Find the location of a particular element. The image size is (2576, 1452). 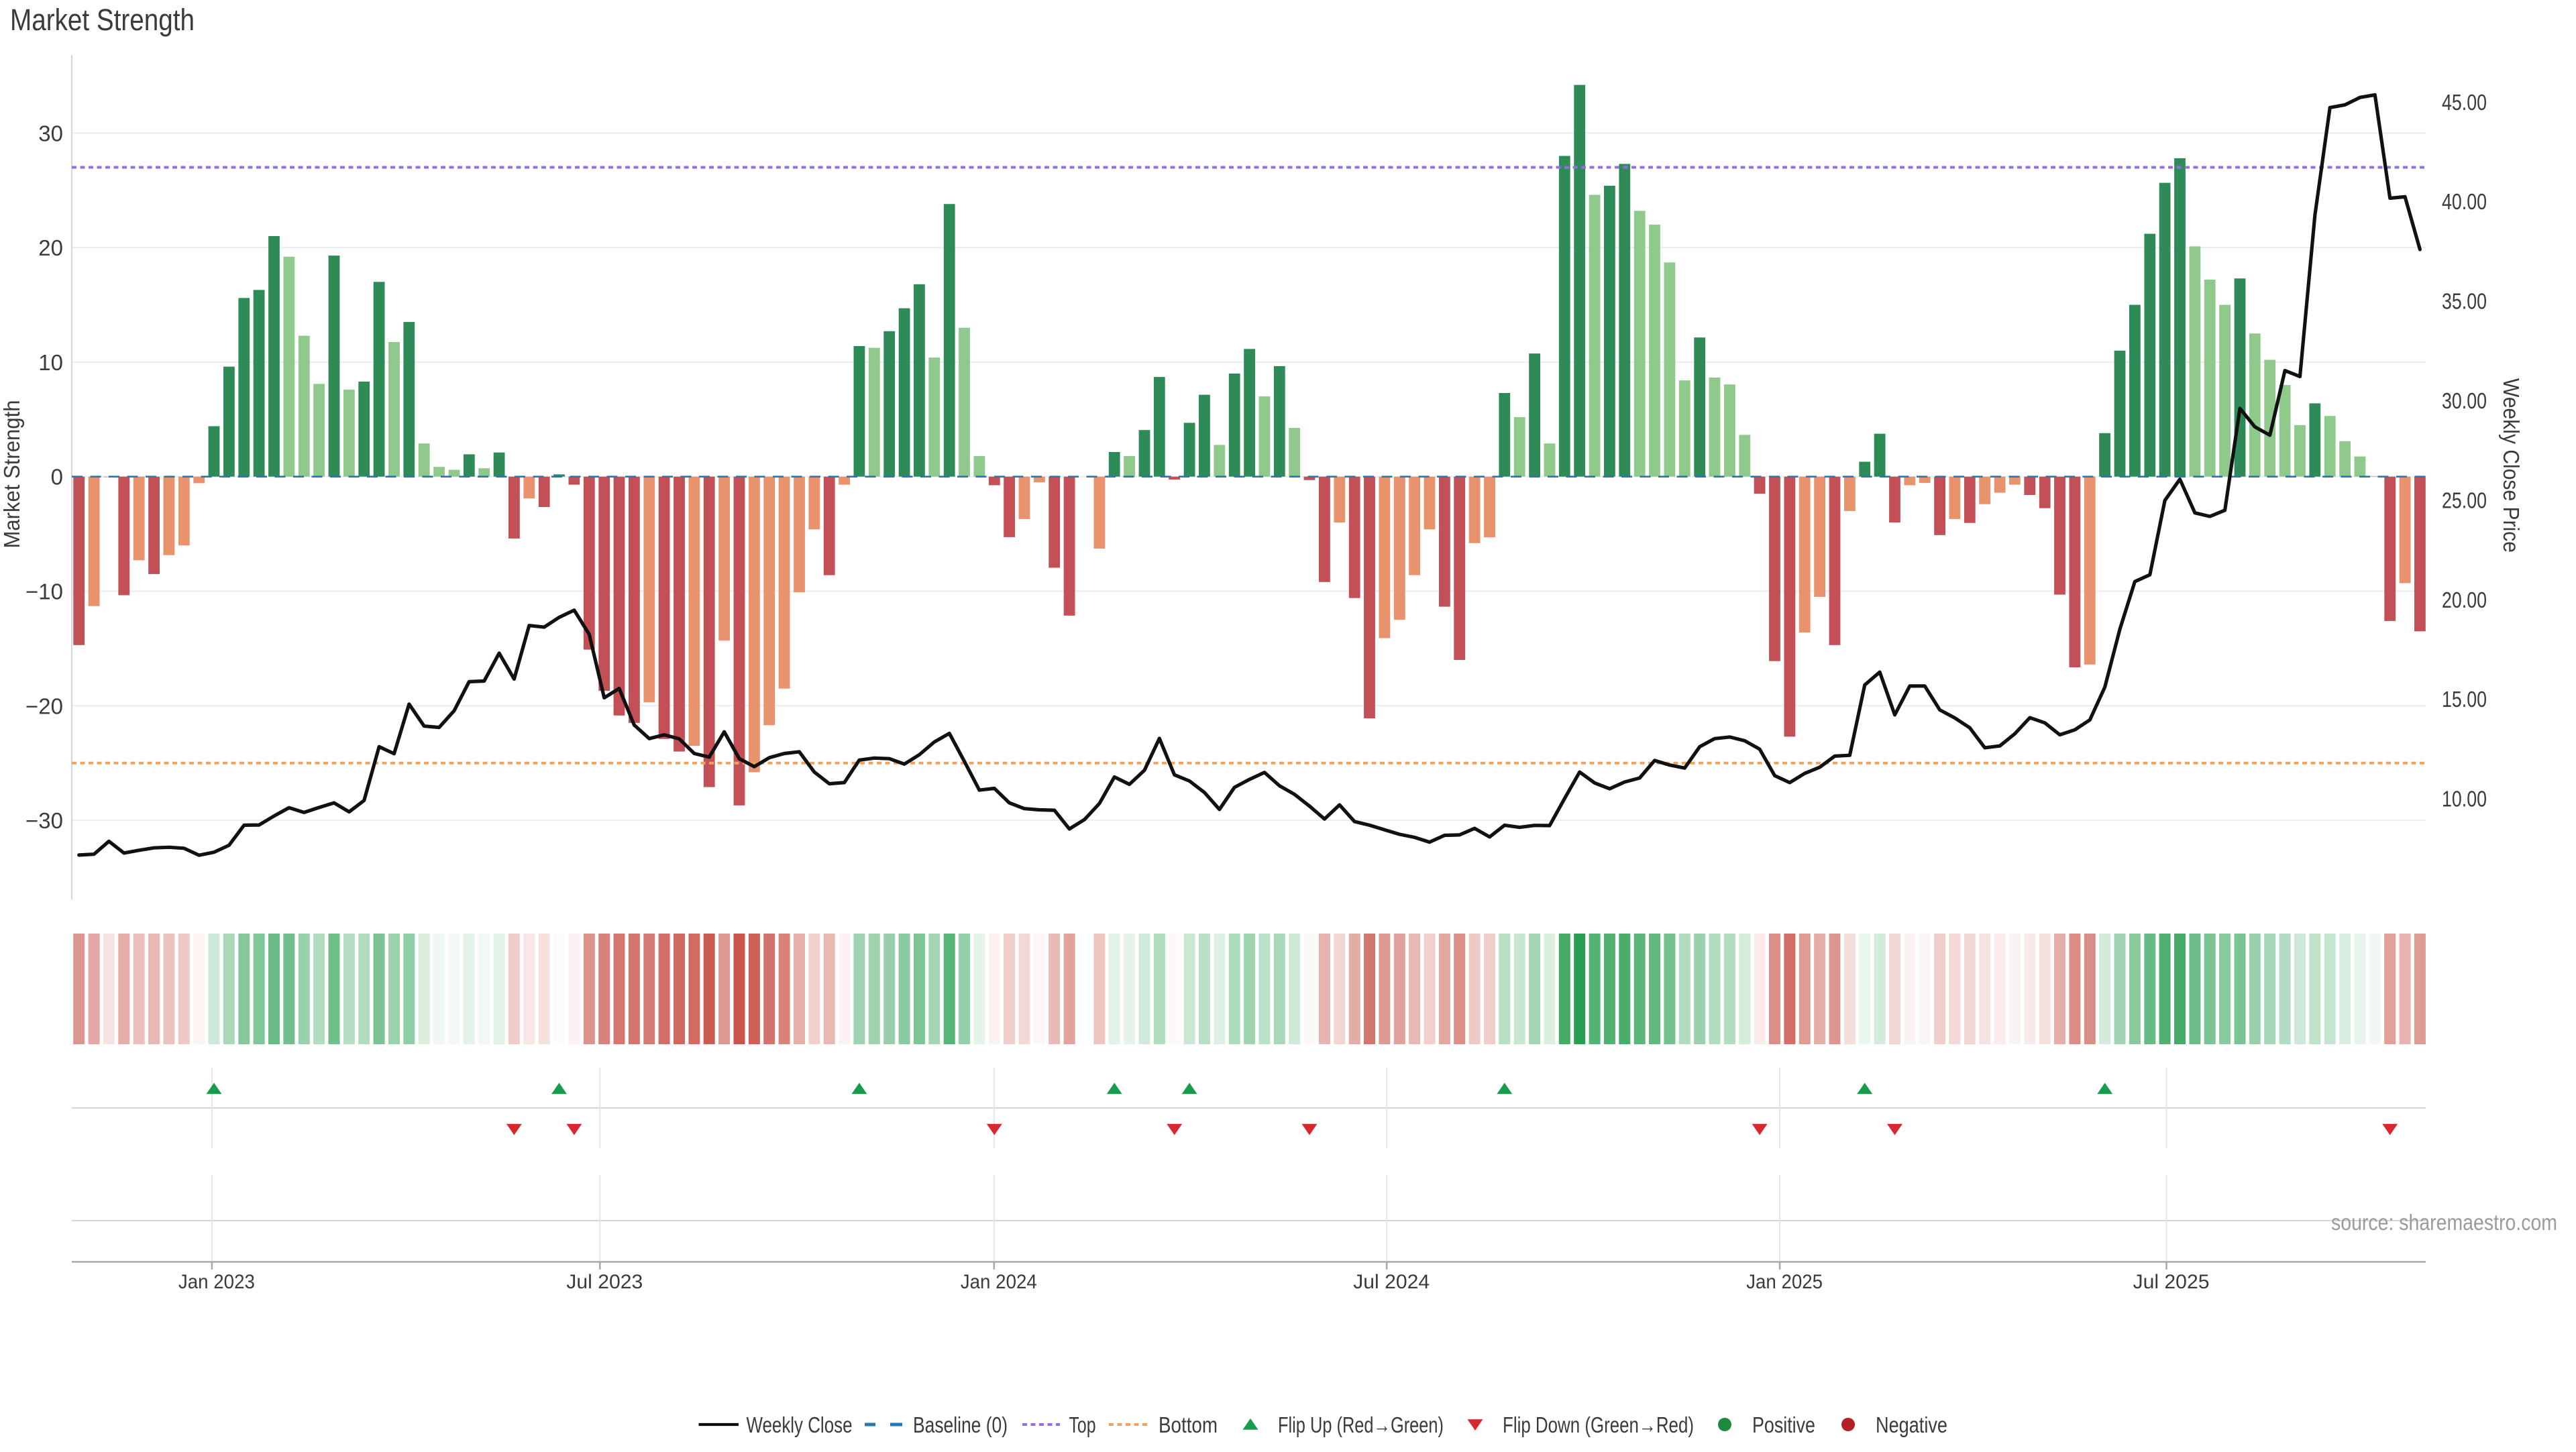

svg-text: 0 is located at coordinates (57, 477).